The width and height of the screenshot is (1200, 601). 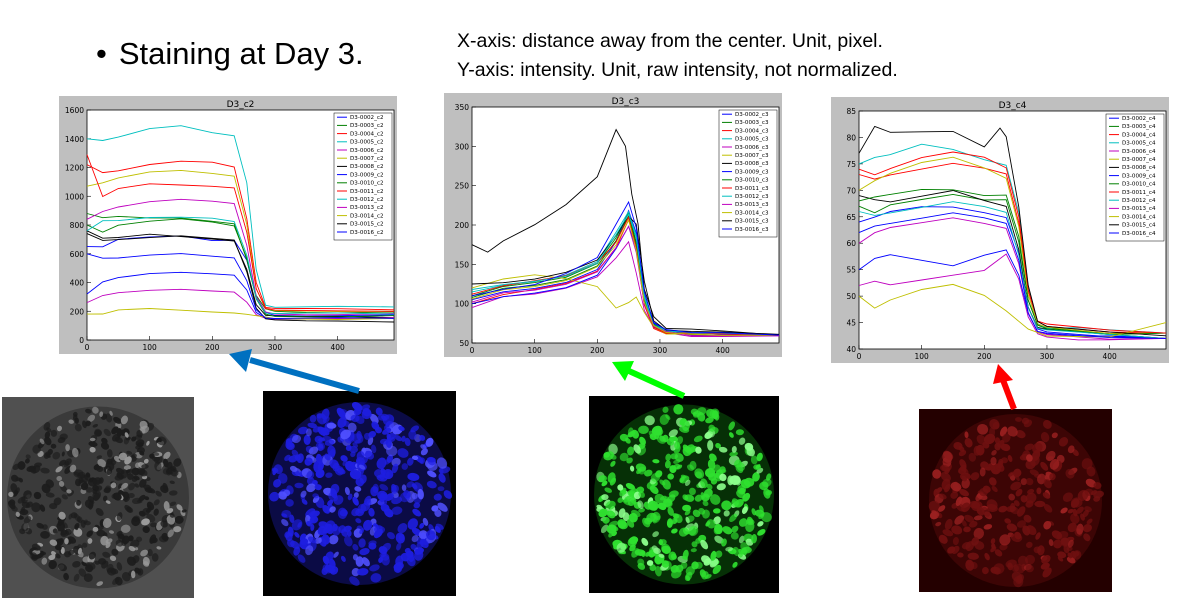 I want to click on series-line-D3-0003_c4, so click(x=1012, y=264).